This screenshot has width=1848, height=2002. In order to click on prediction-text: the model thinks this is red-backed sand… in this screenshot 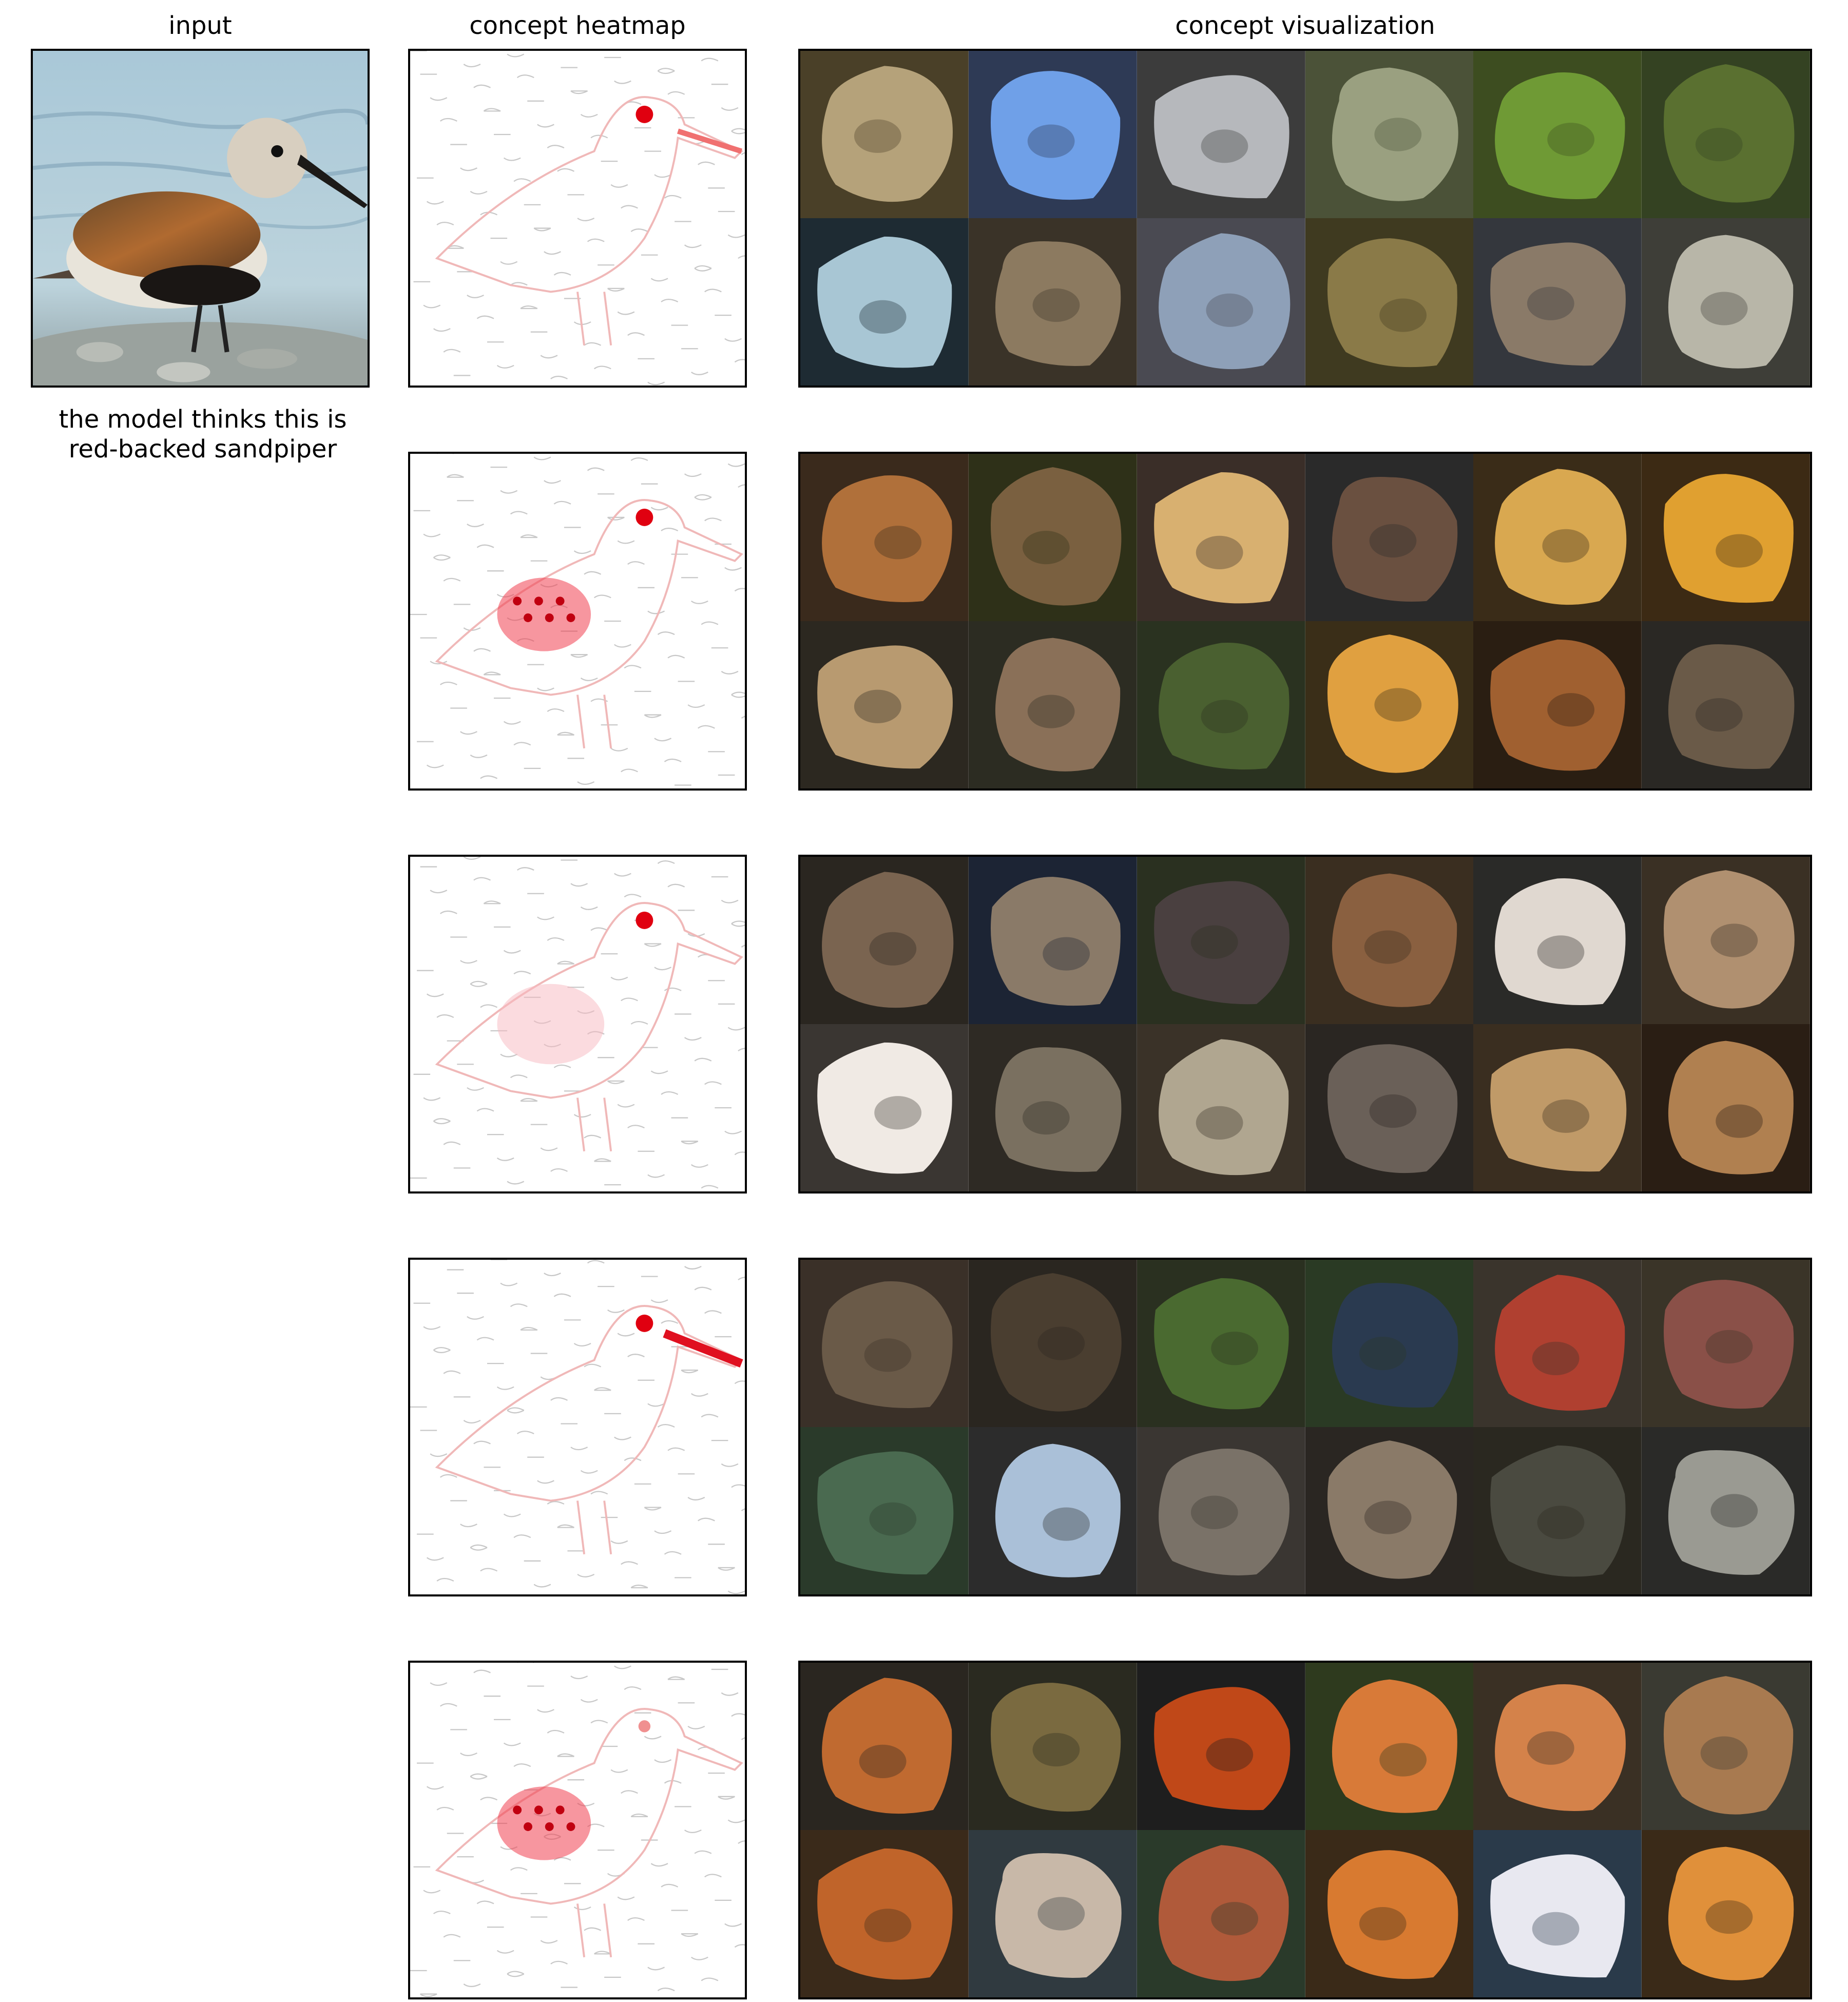, I will do `click(202, 434)`.